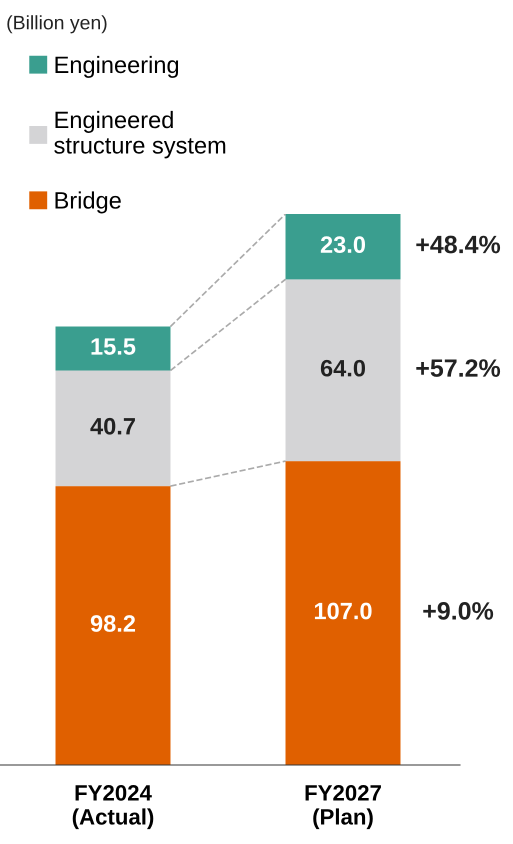  I want to click on data-label: 64.0, so click(343, 368).